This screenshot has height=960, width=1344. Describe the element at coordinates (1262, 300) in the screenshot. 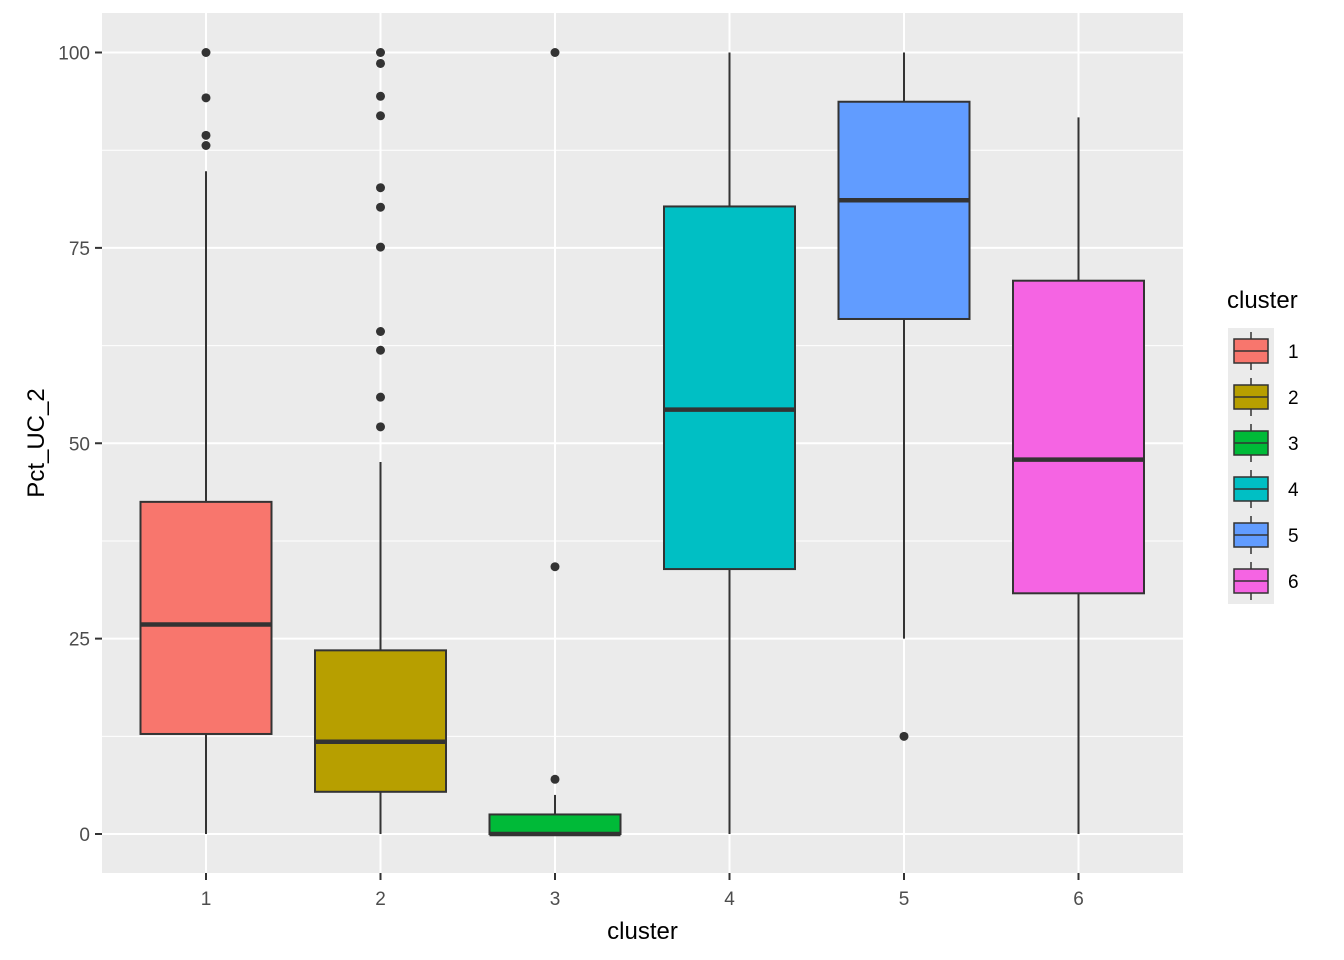

I see `legend-title: cluster` at that location.